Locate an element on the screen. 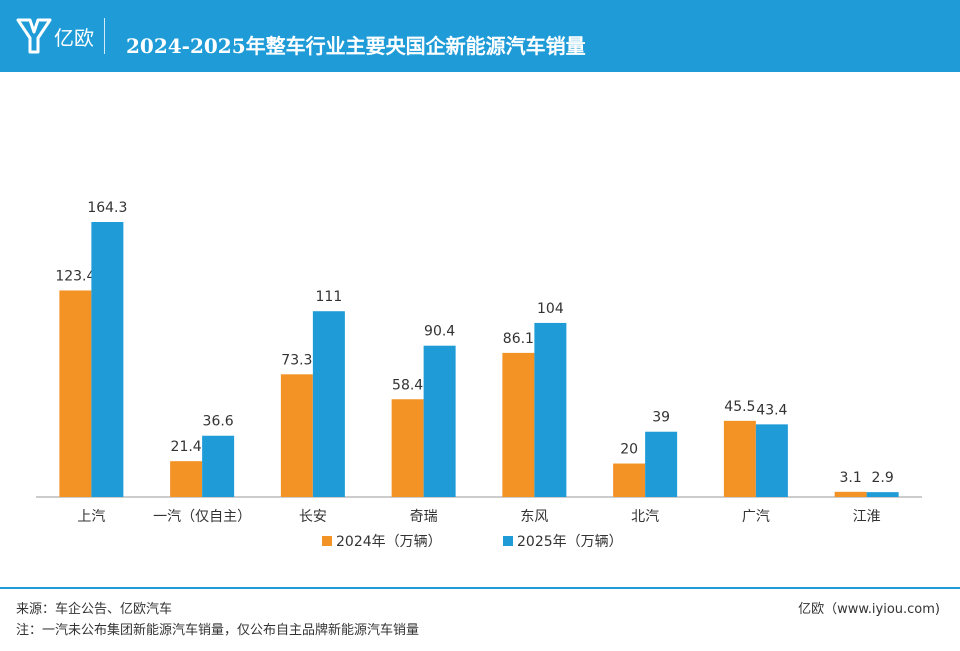  value-label: 111 is located at coordinates (329, 297).